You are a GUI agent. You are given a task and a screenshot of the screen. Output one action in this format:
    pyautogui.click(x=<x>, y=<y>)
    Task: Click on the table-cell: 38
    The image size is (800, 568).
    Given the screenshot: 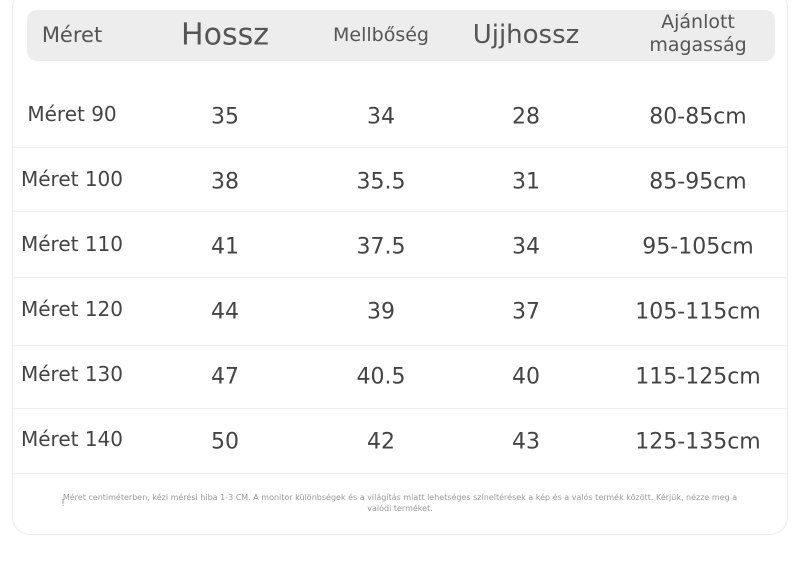 What is the action you would take?
    pyautogui.click(x=225, y=182)
    